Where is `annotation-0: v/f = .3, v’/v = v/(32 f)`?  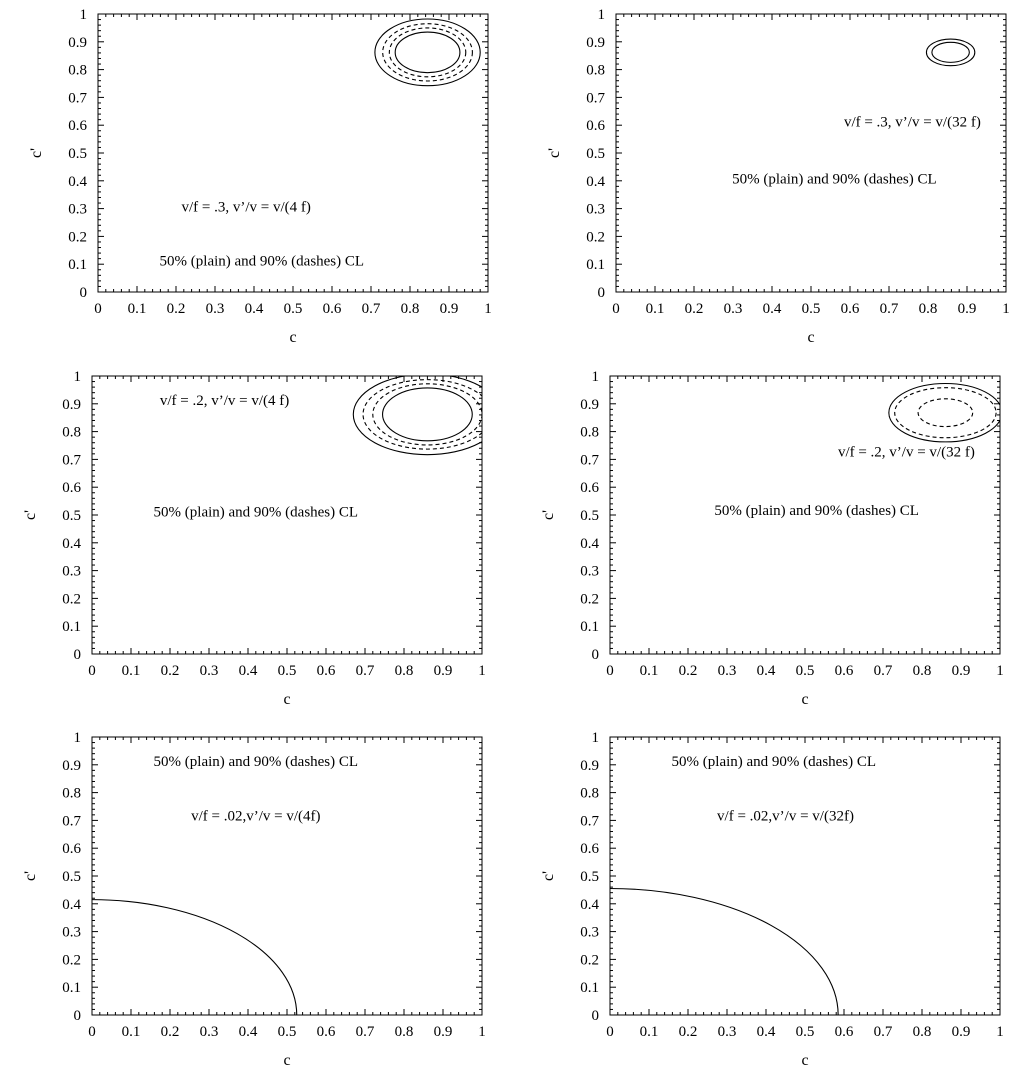 annotation-0: v/f = .3, v’/v = v/(32 f) is located at coordinates (912, 123).